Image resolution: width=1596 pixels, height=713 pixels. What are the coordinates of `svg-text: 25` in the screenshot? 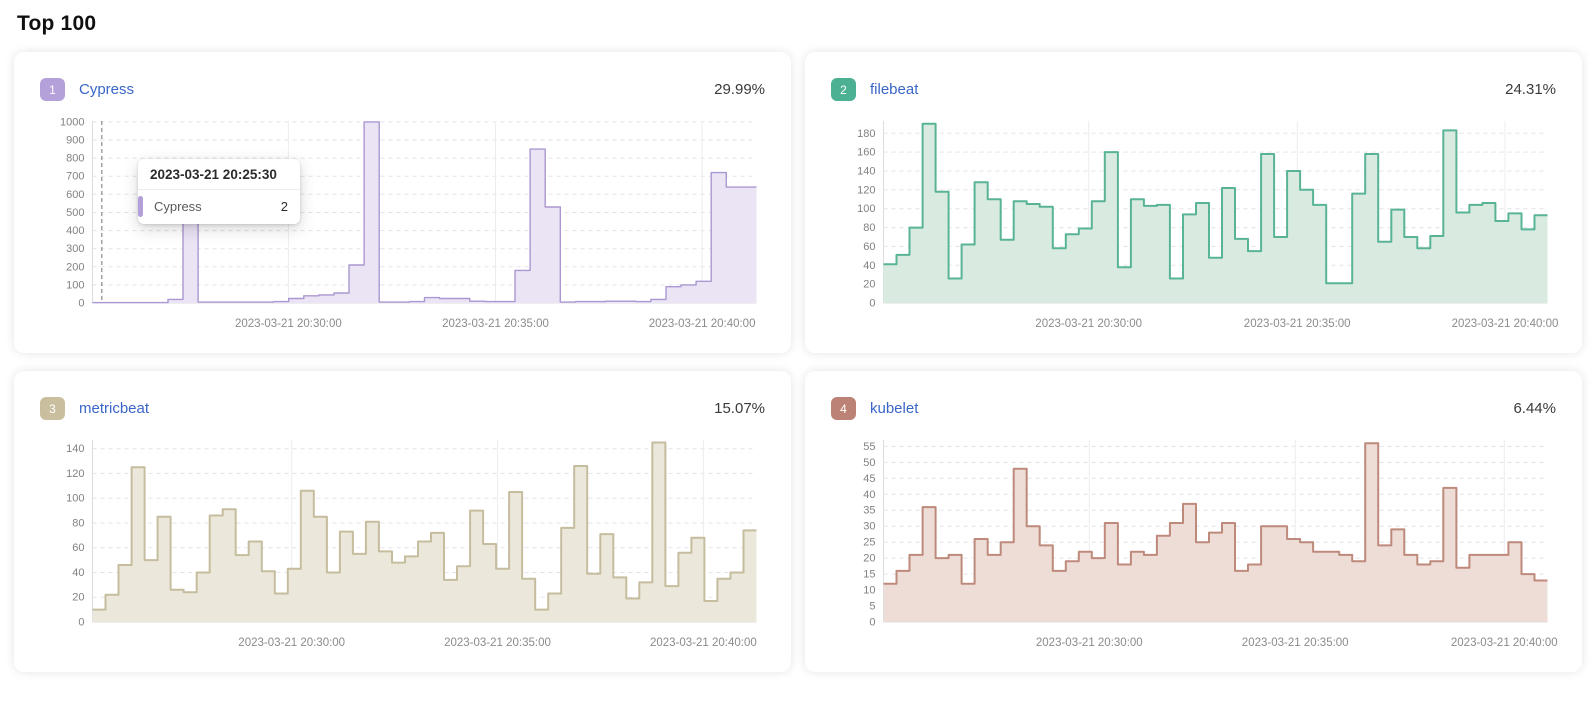 It's located at (869, 543).